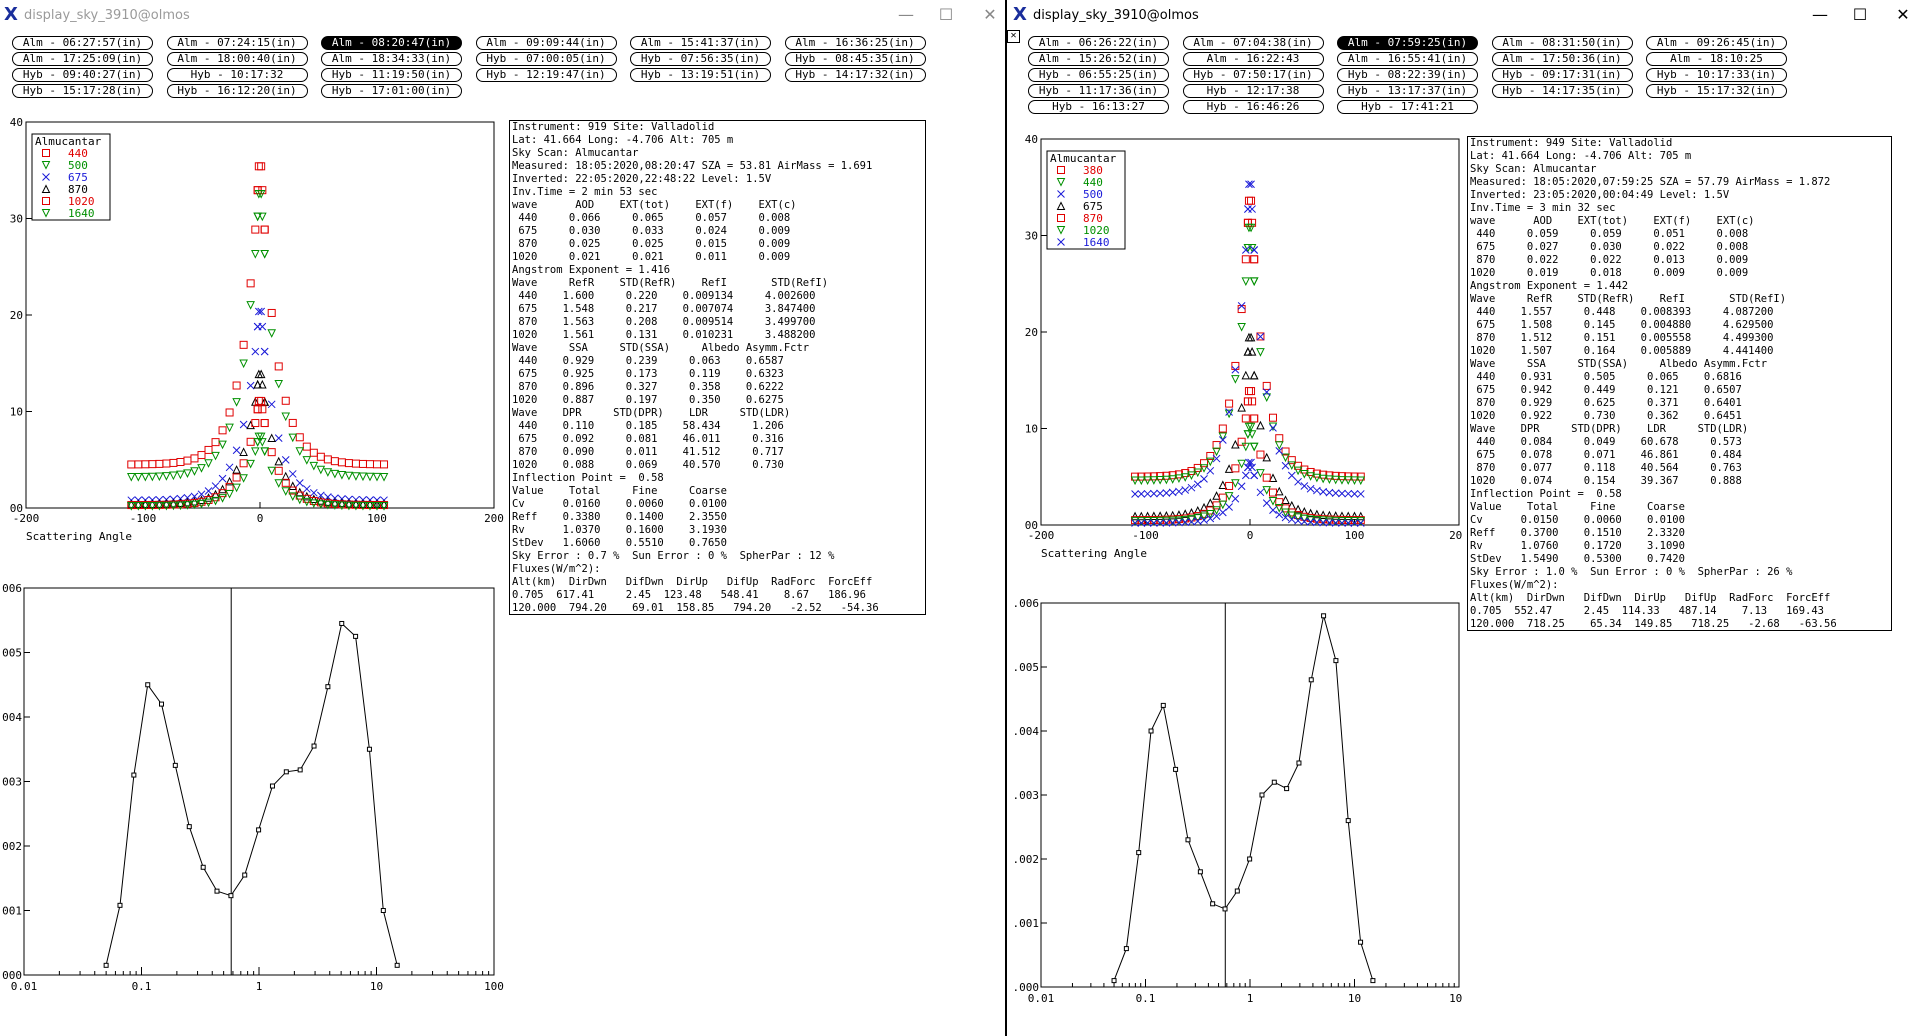 This screenshot has height=1036, width=1920. I want to click on scan-button: Alm - 06:26:22(in), so click(1098, 43).